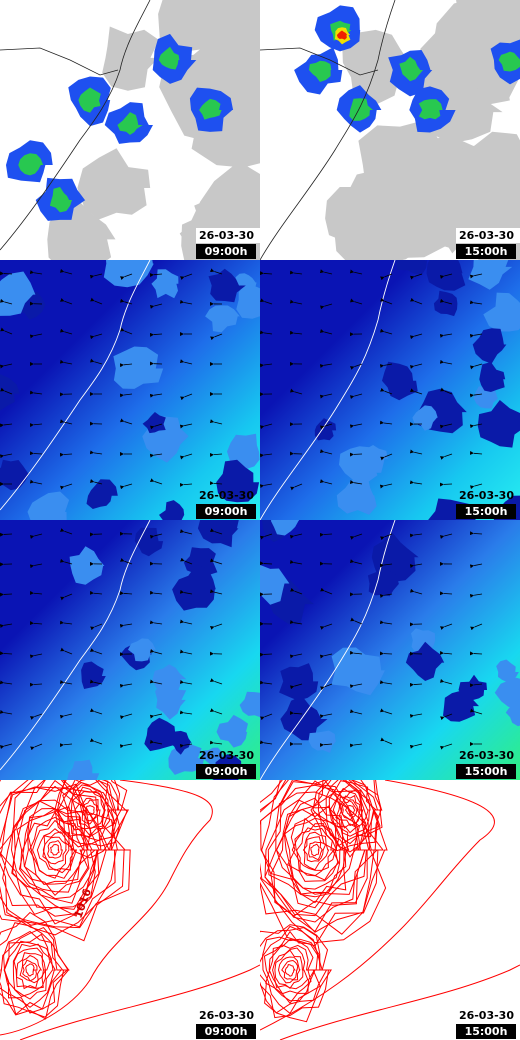 This screenshot has width=520, height=1040. I want to click on time-label: 15:00h, so click(486, 511).